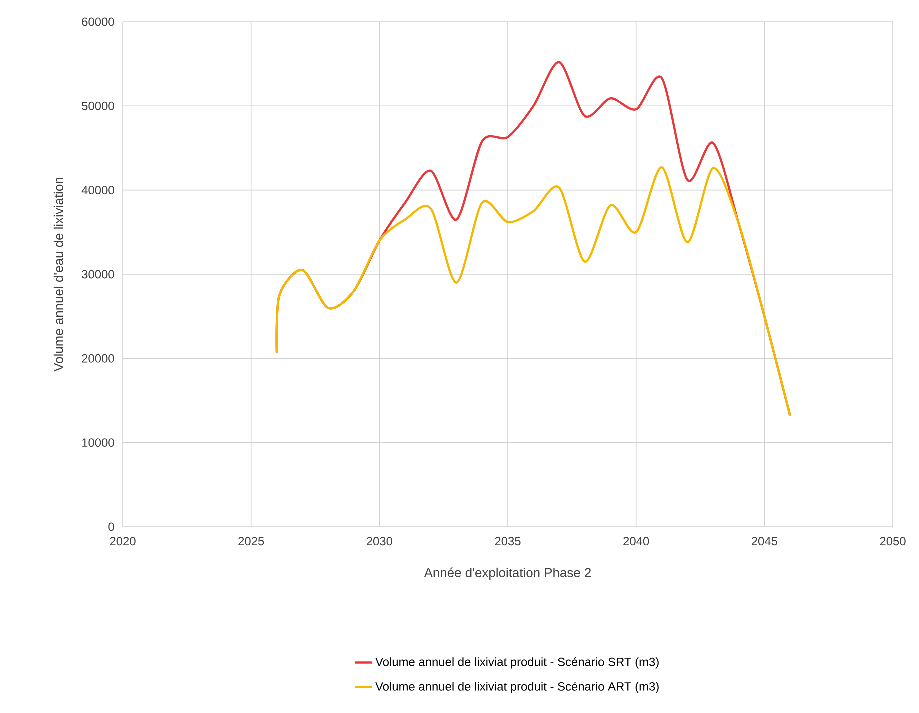 The height and width of the screenshot is (713, 919). Describe the element at coordinates (98, 358) in the screenshot. I see `y-tick-label: 20000` at that location.